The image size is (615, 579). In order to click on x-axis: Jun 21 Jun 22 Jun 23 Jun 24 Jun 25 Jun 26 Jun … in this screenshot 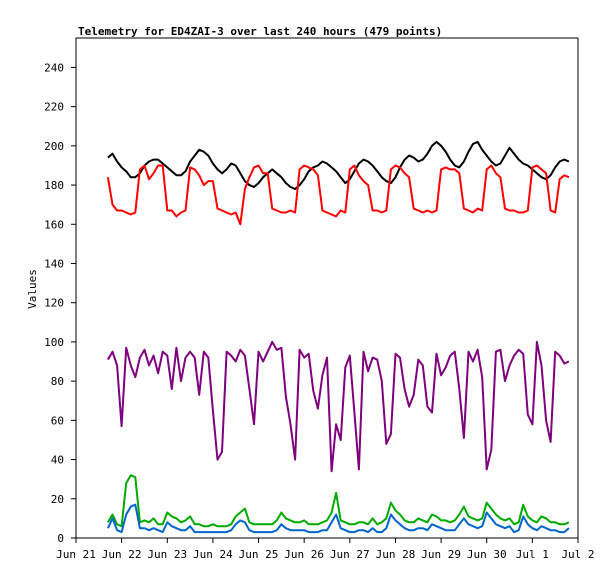, I will do `click(325, 549)`.